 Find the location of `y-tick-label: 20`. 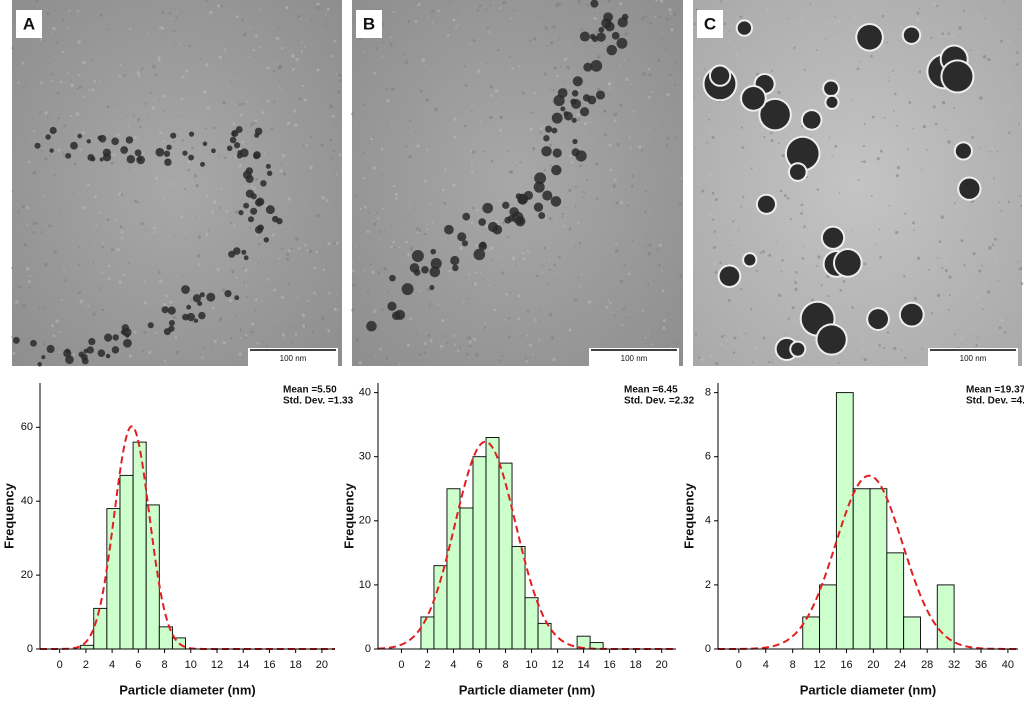

y-tick-label: 20 is located at coordinates (27, 575).